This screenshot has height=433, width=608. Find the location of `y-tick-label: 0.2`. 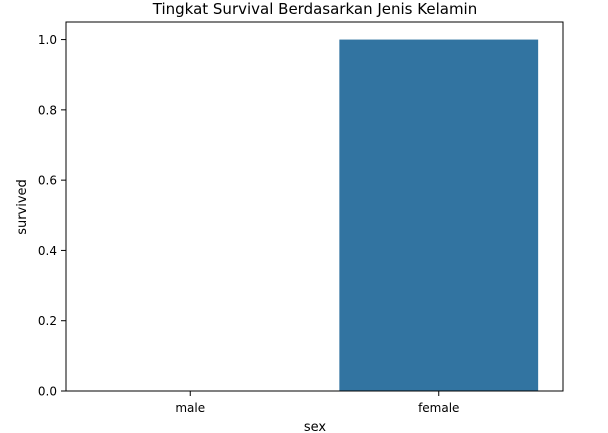

y-tick-label: 0.2 is located at coordinates (47, 321).